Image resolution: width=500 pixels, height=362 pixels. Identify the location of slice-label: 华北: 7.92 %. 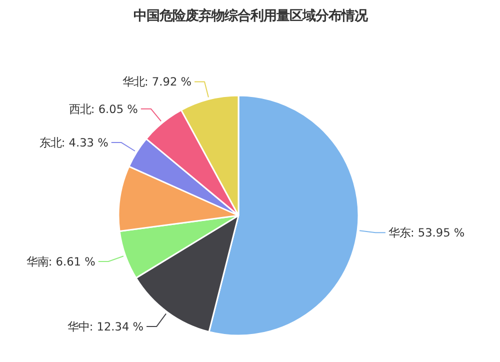
(157, 81).